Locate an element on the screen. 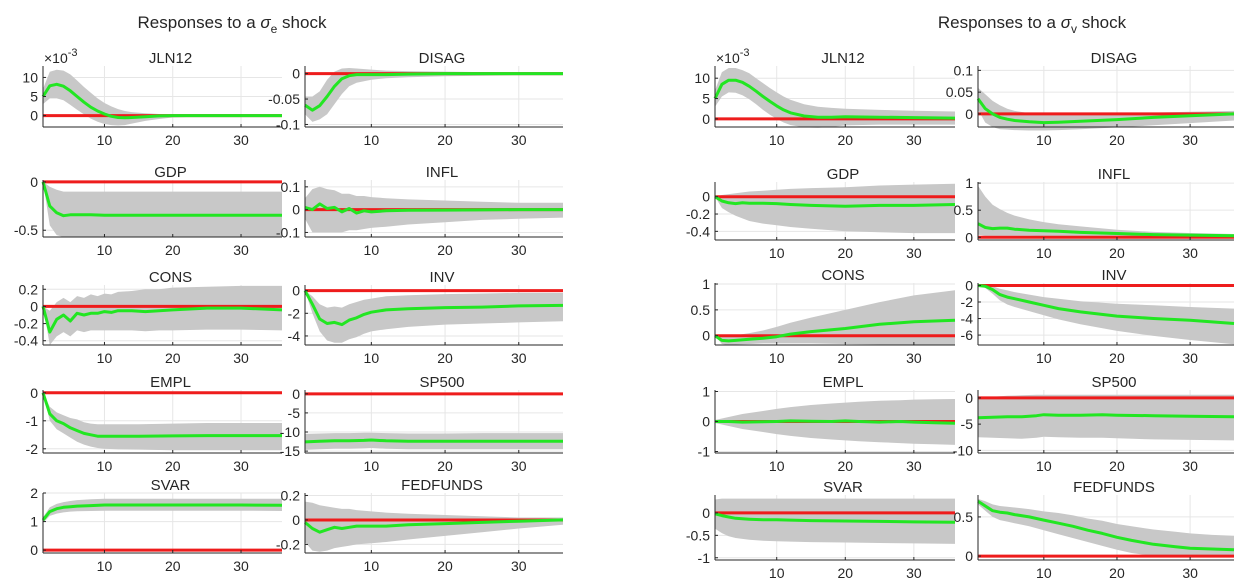 The height and width of the screenshot is (588, 1235). panel-sigma_v-fedfunds: 0 0.5 10 20 30 FEDFUNDS is located at coordinates (1094, 530).